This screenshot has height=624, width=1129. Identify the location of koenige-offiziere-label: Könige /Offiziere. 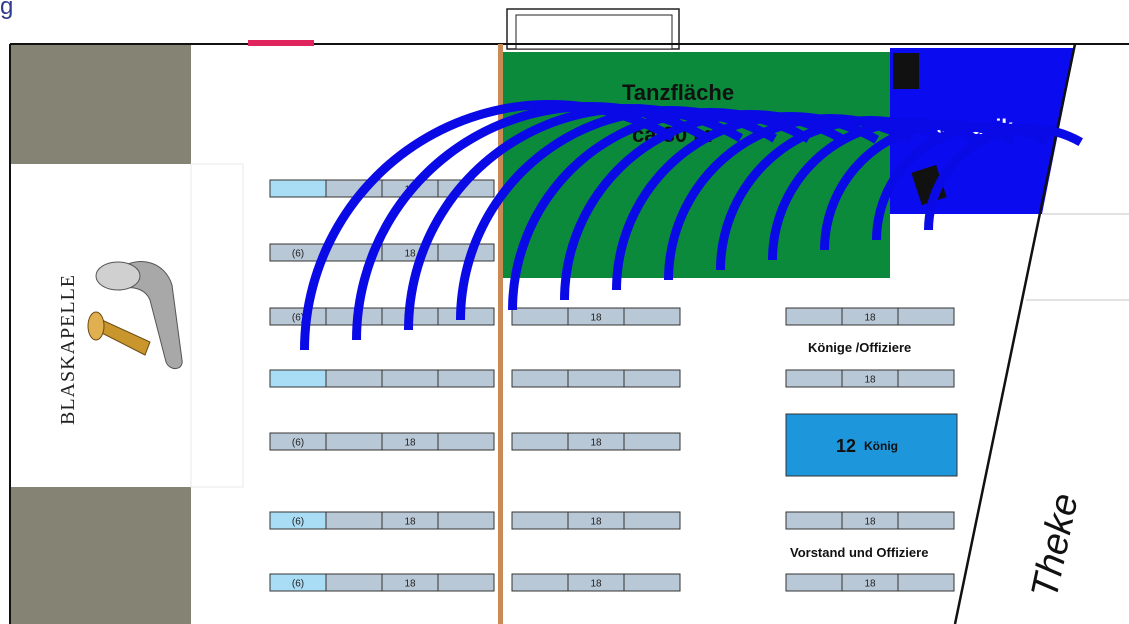
(859, 347).